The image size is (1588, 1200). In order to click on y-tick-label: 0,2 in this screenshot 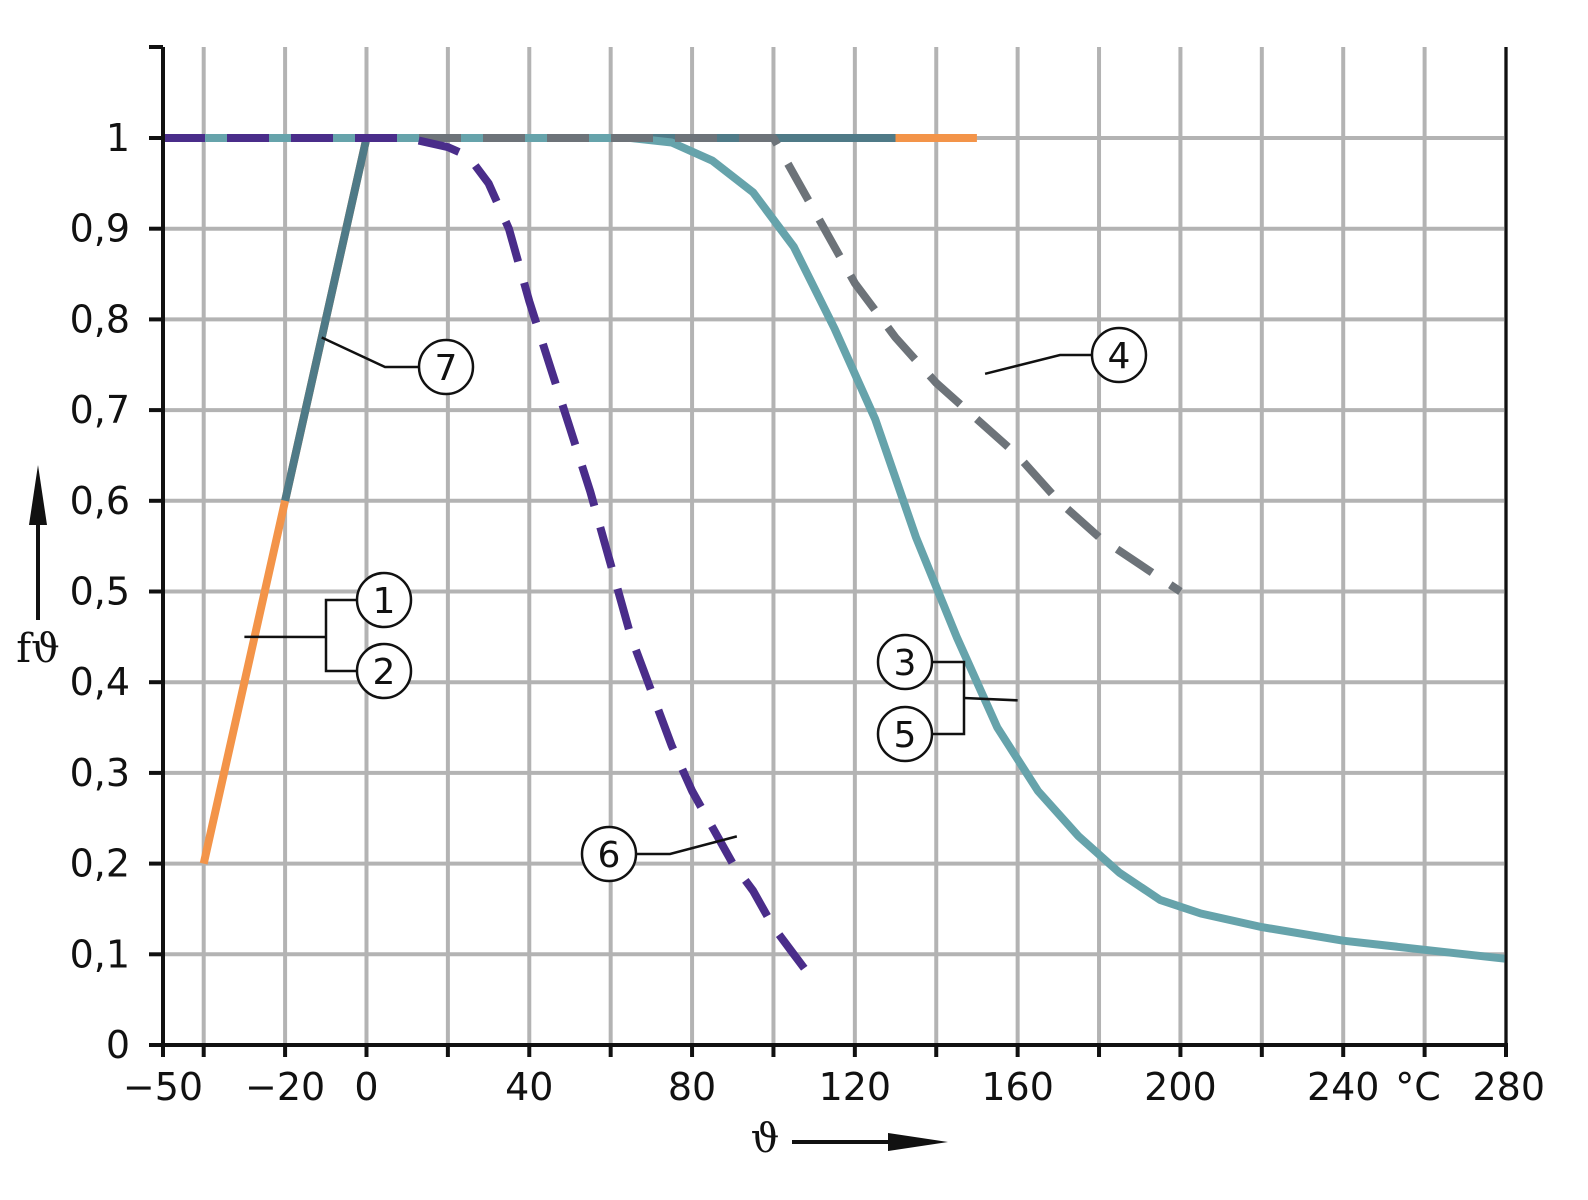, I will do `click(100, 864)`.